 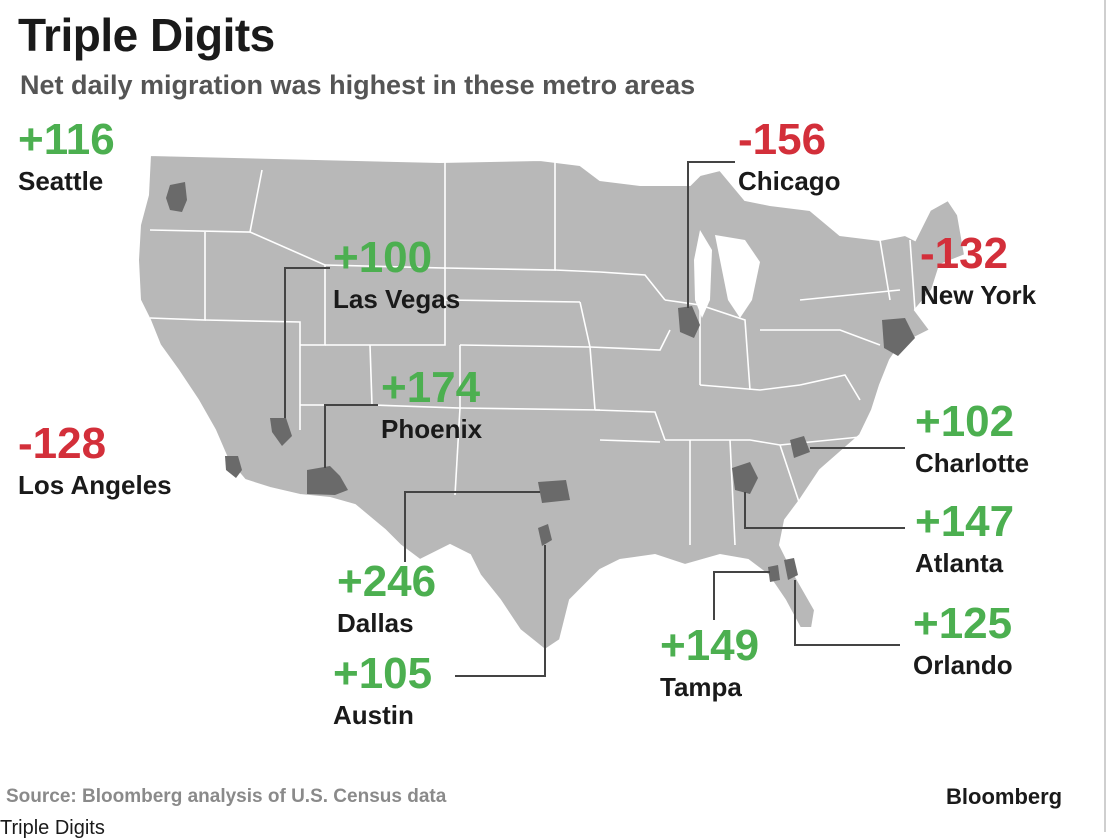 I want to click on dallas-leader, so click(x=472, y=526).